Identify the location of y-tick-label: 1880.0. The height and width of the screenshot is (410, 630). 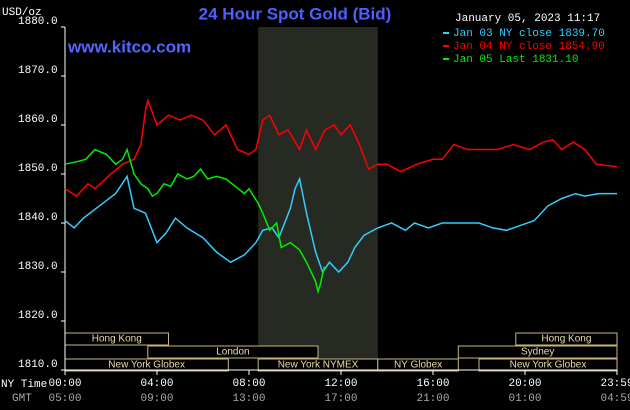
(38, 22).